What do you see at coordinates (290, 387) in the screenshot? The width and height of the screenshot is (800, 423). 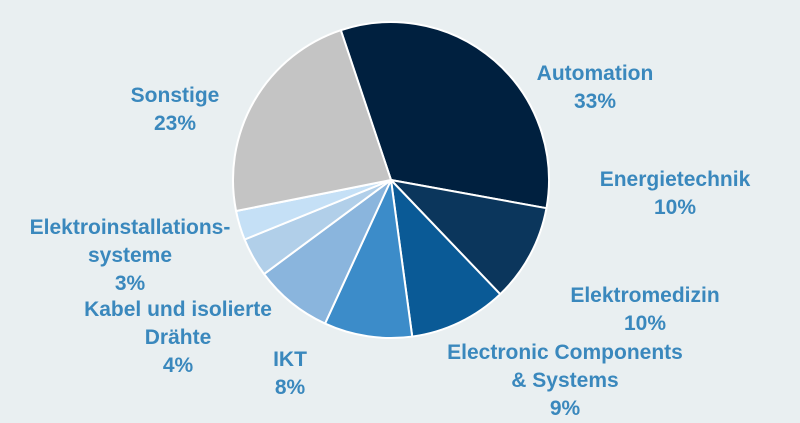 I see `label-ikt-pct: 8%` at bounding box center [290, 387].